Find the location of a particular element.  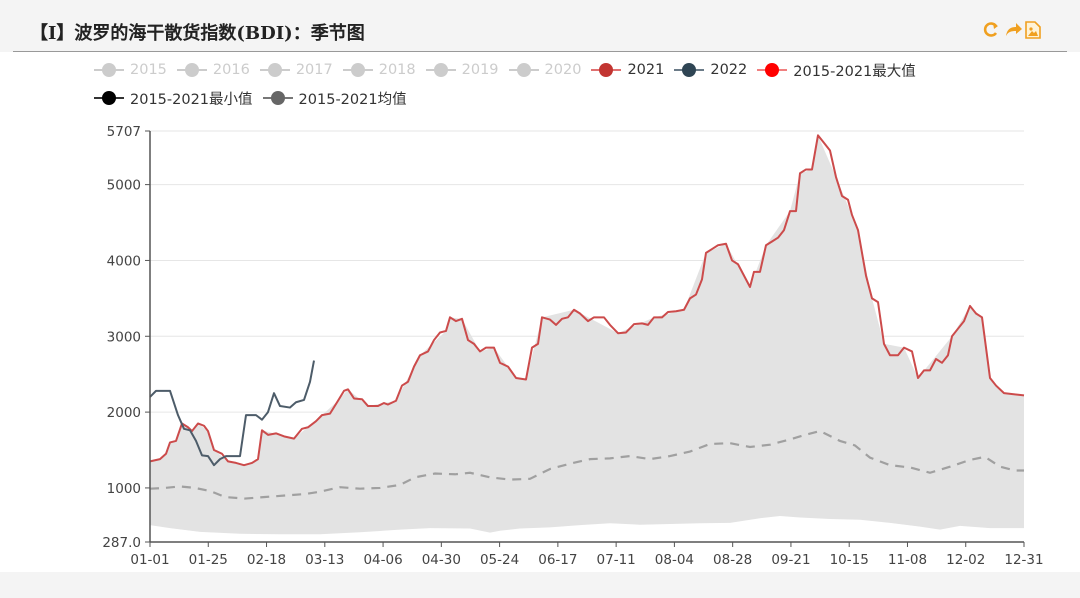

x-tick-label: 04-30 is located at coordinates (441, 560).